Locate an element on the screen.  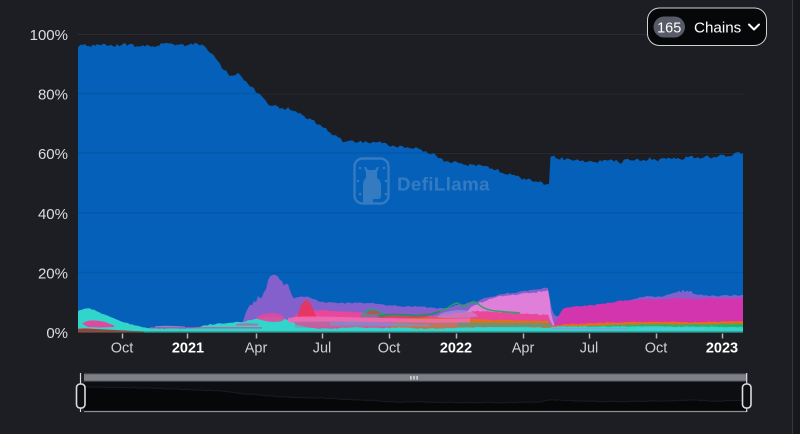
svg-text: 165 is located at coordinates (669, 28).